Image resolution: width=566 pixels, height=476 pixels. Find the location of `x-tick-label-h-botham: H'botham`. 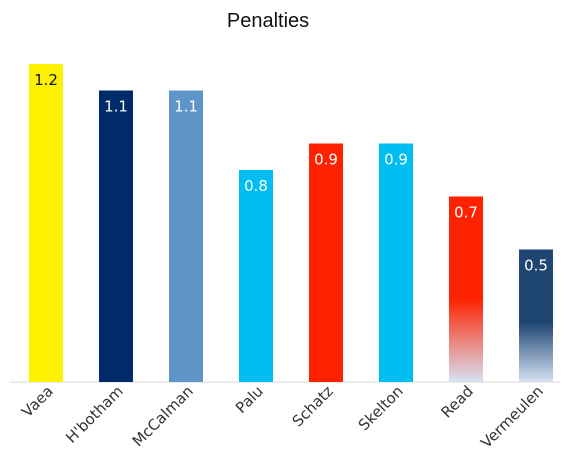

x-tick-label-h-botham: H'botham is located at coordinates (94, 414).